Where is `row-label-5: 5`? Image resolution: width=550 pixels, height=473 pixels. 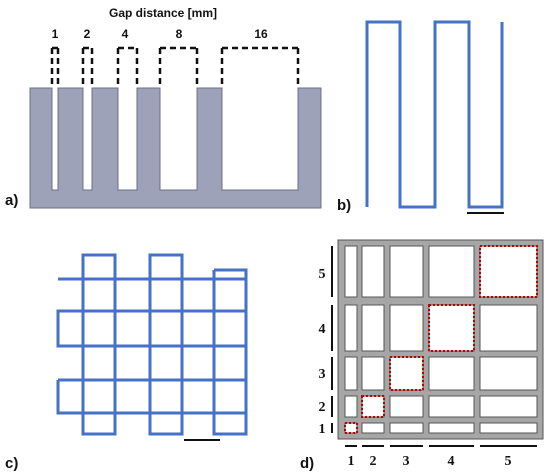
row-label-5: 5 is located at coordinates (322, 274).